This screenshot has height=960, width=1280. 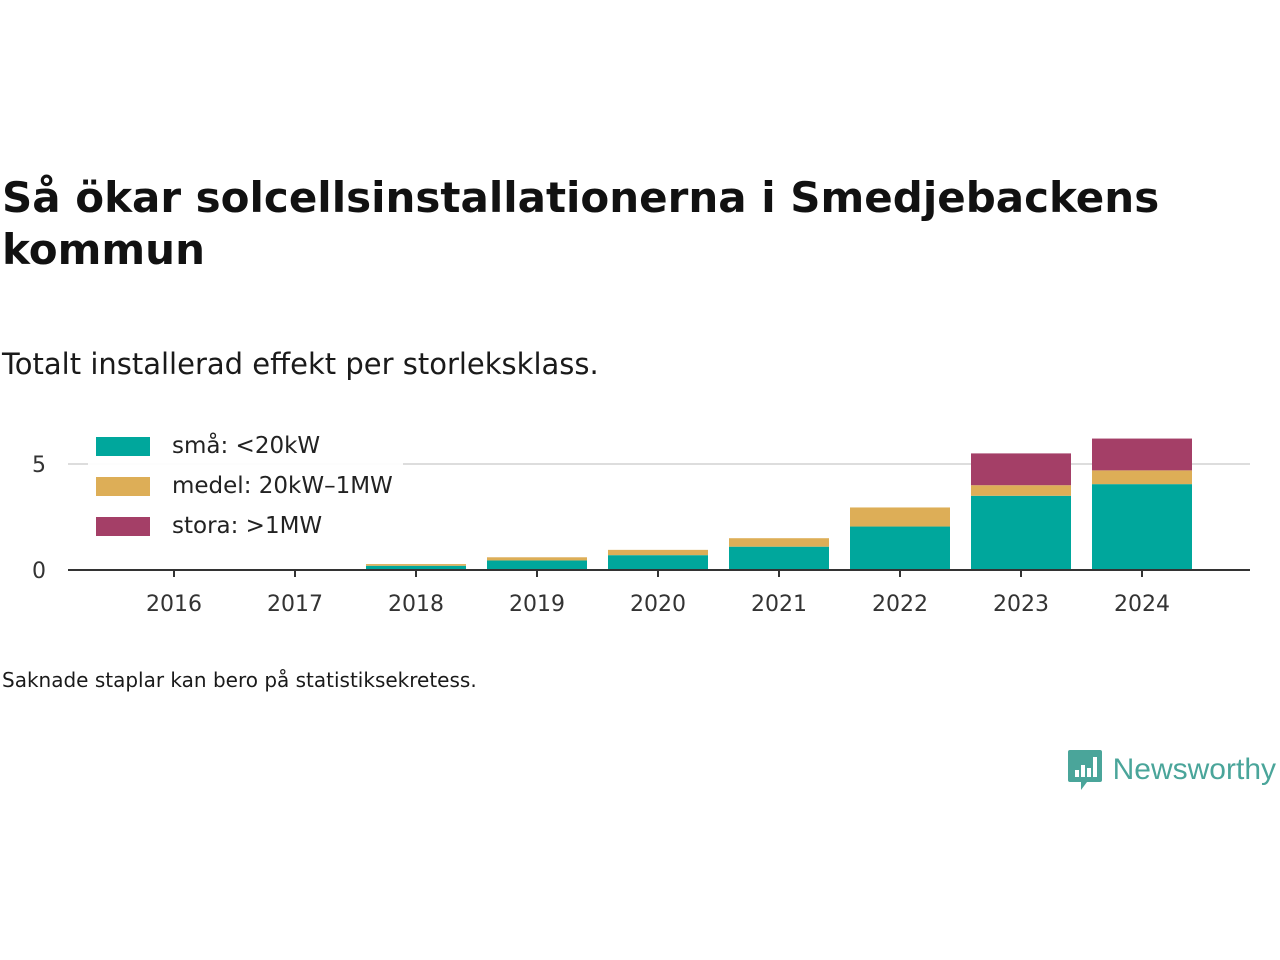 I want to click on legend-item-small: små: <20kW, so click(x=244, y=446).